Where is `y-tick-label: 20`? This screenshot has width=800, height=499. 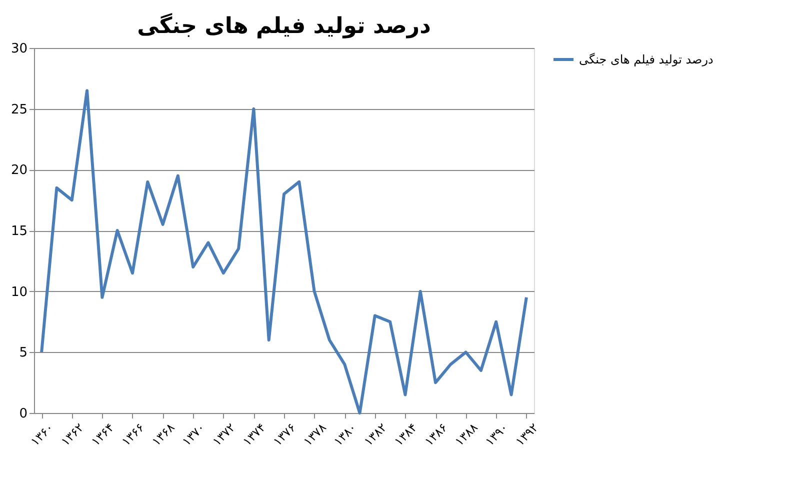 y-tick-label: 20 is located at coordinates (19, 170).